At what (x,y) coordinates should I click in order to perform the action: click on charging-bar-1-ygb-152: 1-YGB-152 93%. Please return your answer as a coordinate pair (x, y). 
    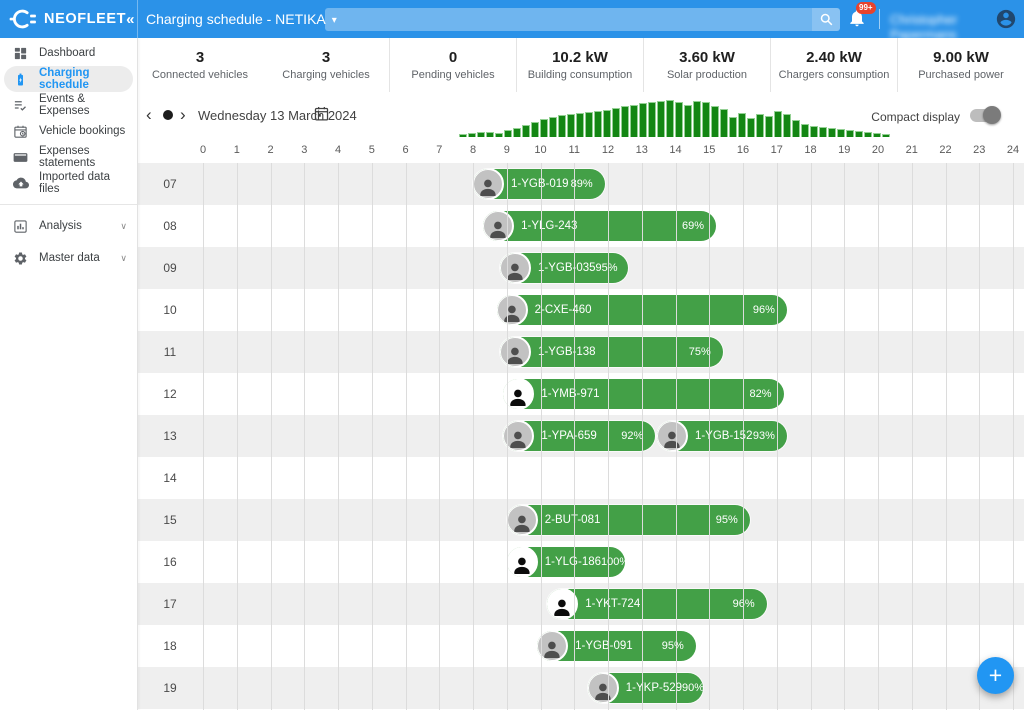
    Looking at the image, I should click on (721, 436).